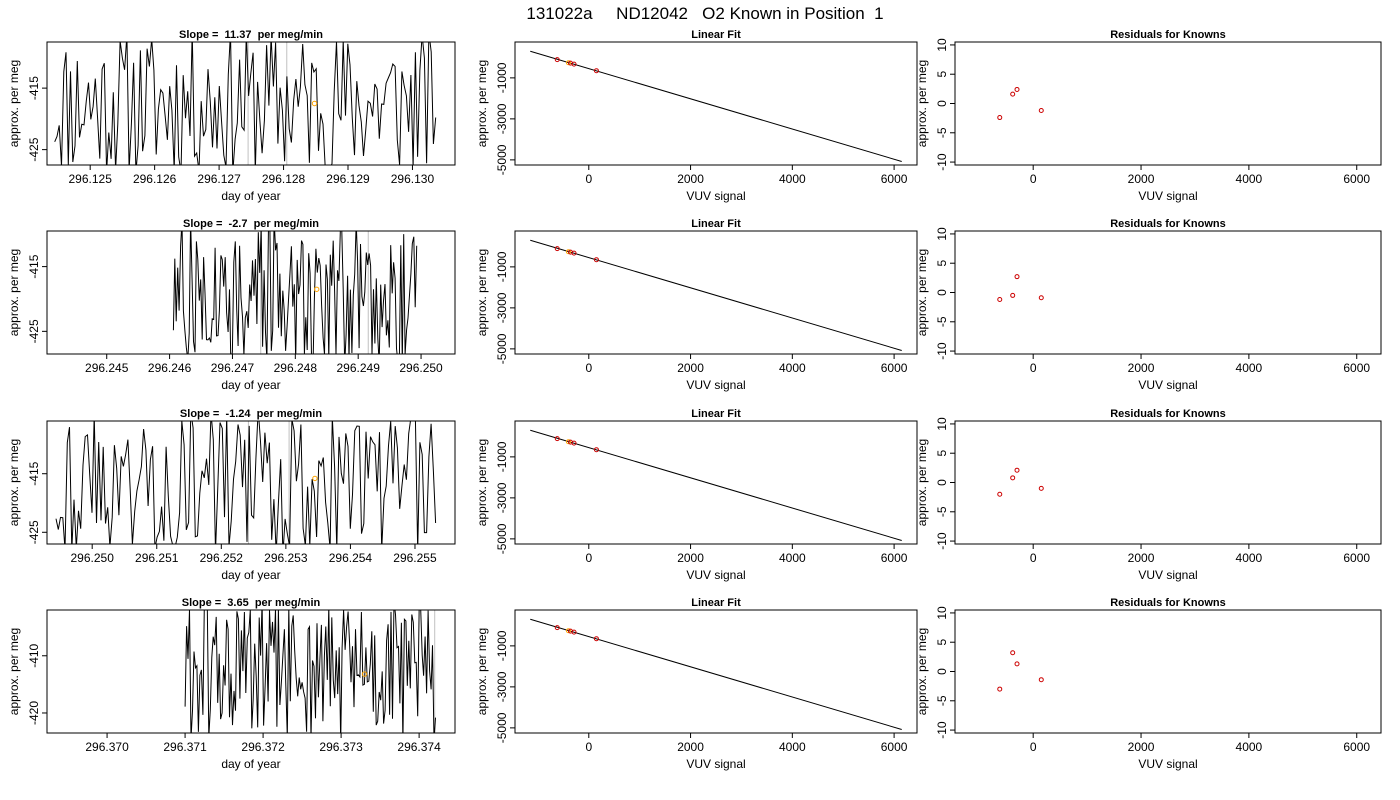 The height and width of the screenshot is (800, 1400). I want to click on x-tick-label: 296.128, so click(284, 179).